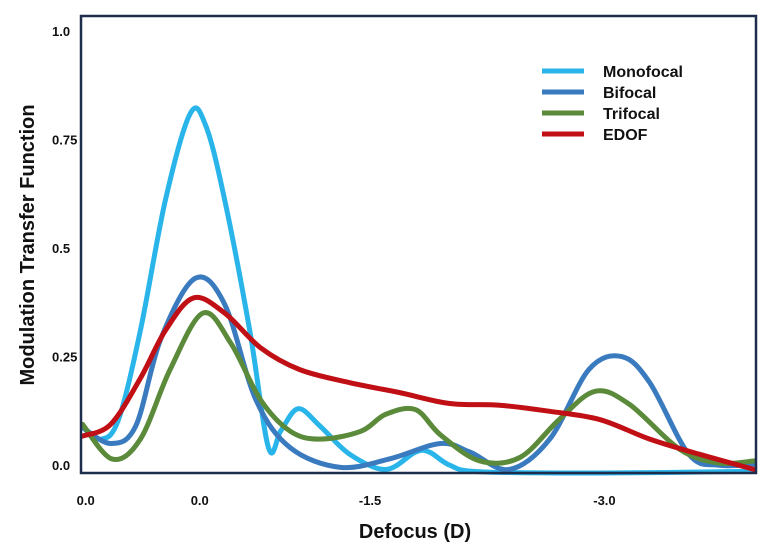 The height and width of the screenshot is (558, 768). What do you see at coordinates (629, 93) in the screenshot?
I see `legend-label: Bifocal` at bounding box center [629, 93].